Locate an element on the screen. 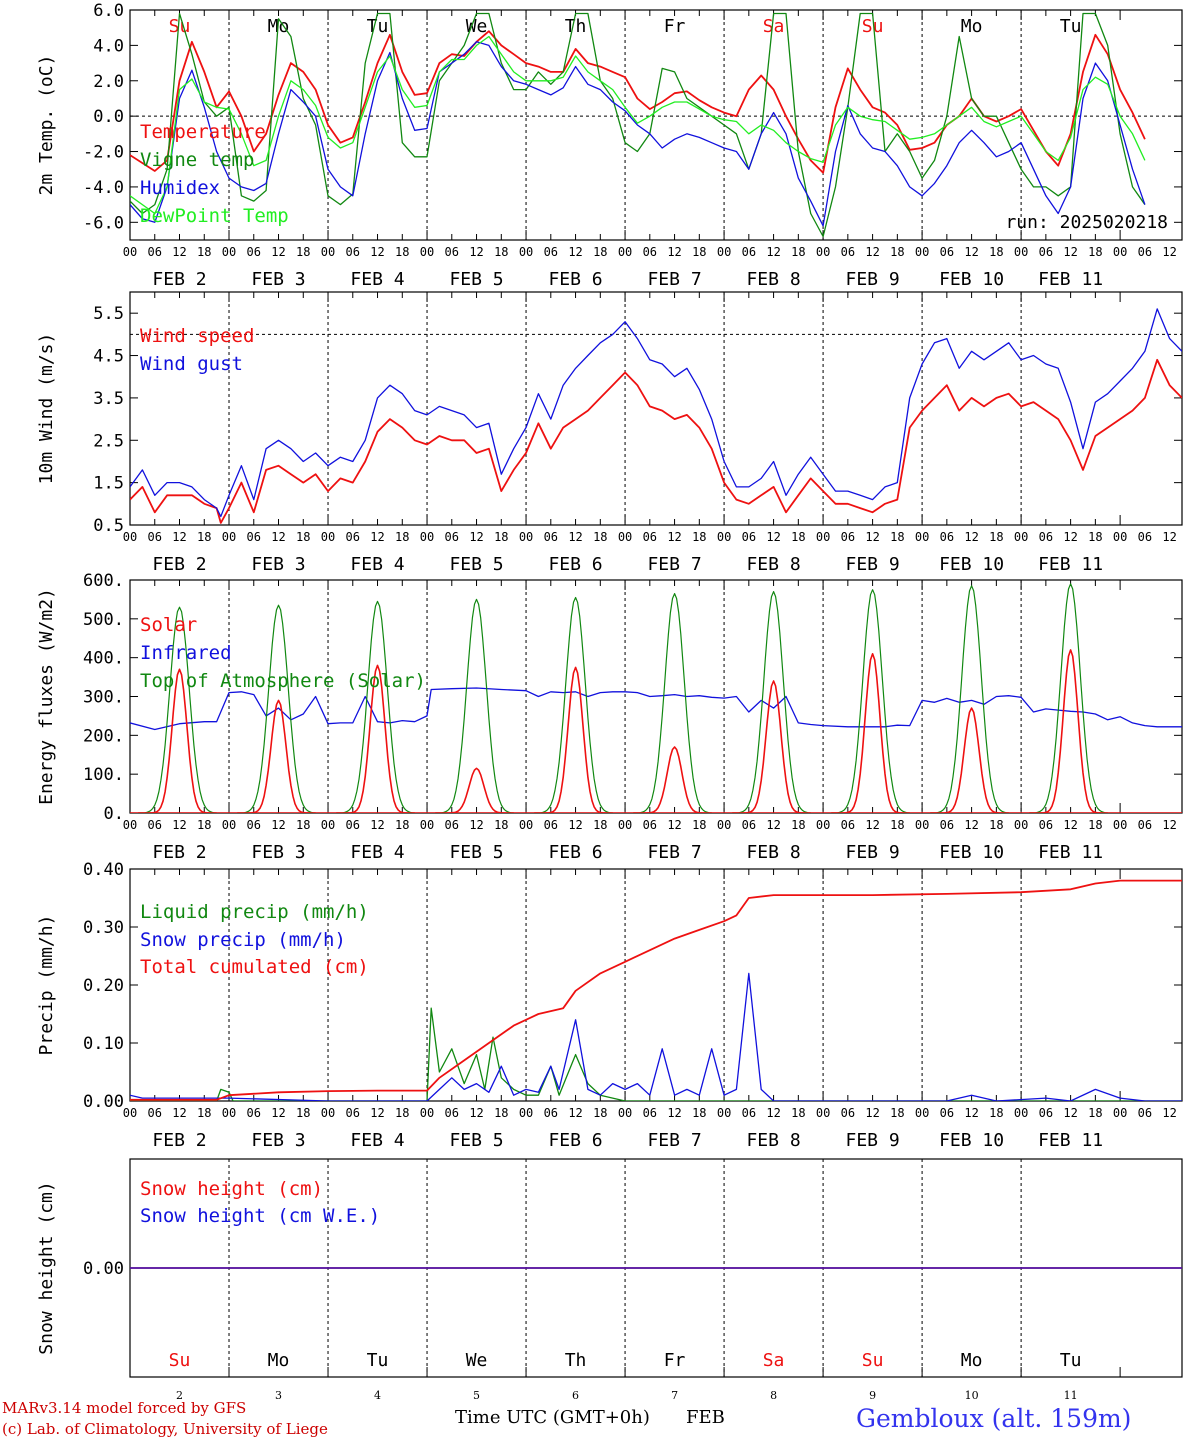 The height and width of the screenshot is (1440, 1194). series-snow-precip-mm-h is located at coordinates (656, 1036).